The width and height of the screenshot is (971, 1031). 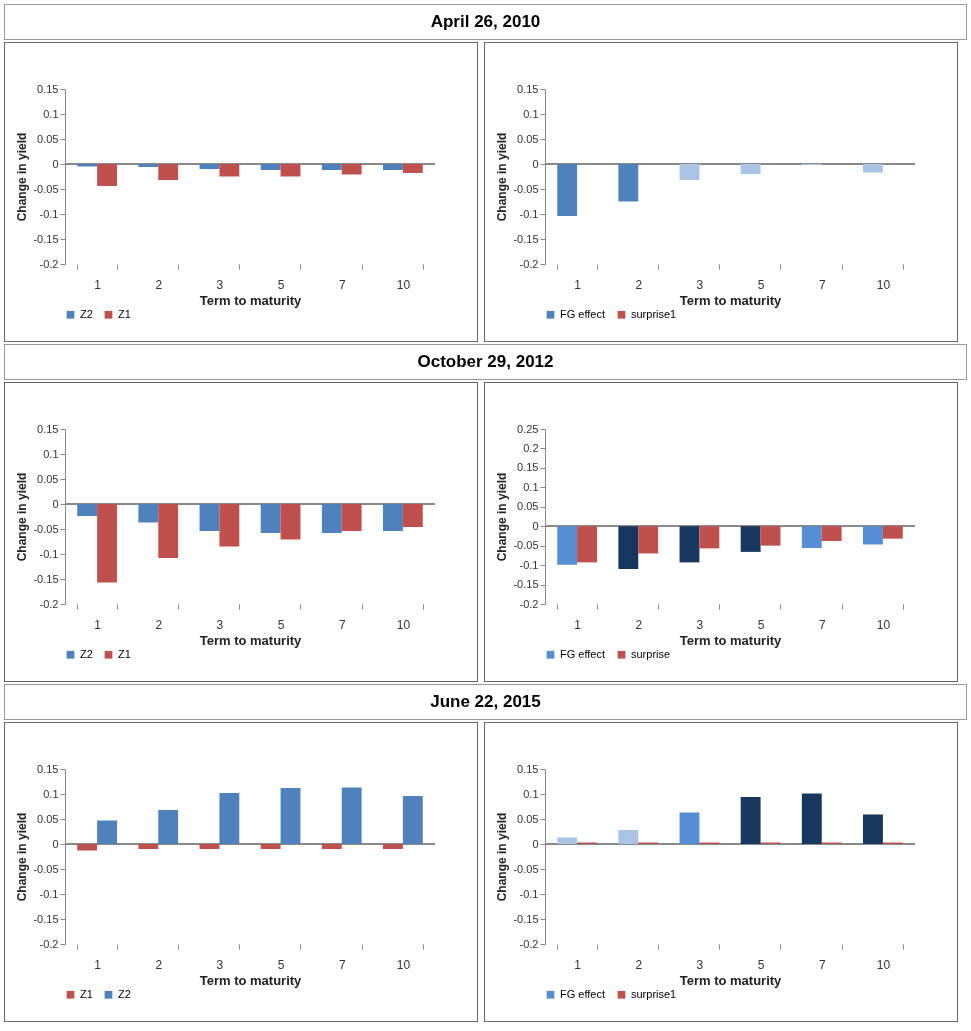 What do you see at coordinates (531, 447) in the screenshot?
I see `y-tick-label: 0.2` at bounding box center [531, 447].